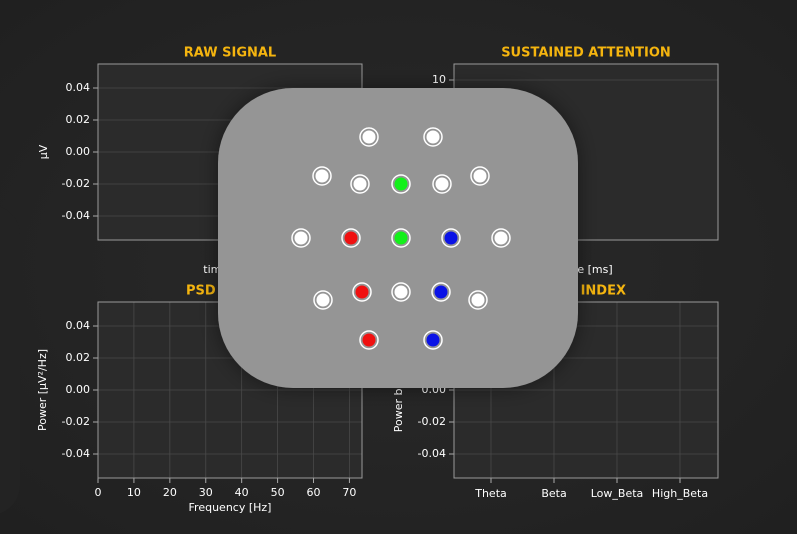  Describe the element at coordinates (586, 390) in the screenshot. I see `plot-frame` at that location.